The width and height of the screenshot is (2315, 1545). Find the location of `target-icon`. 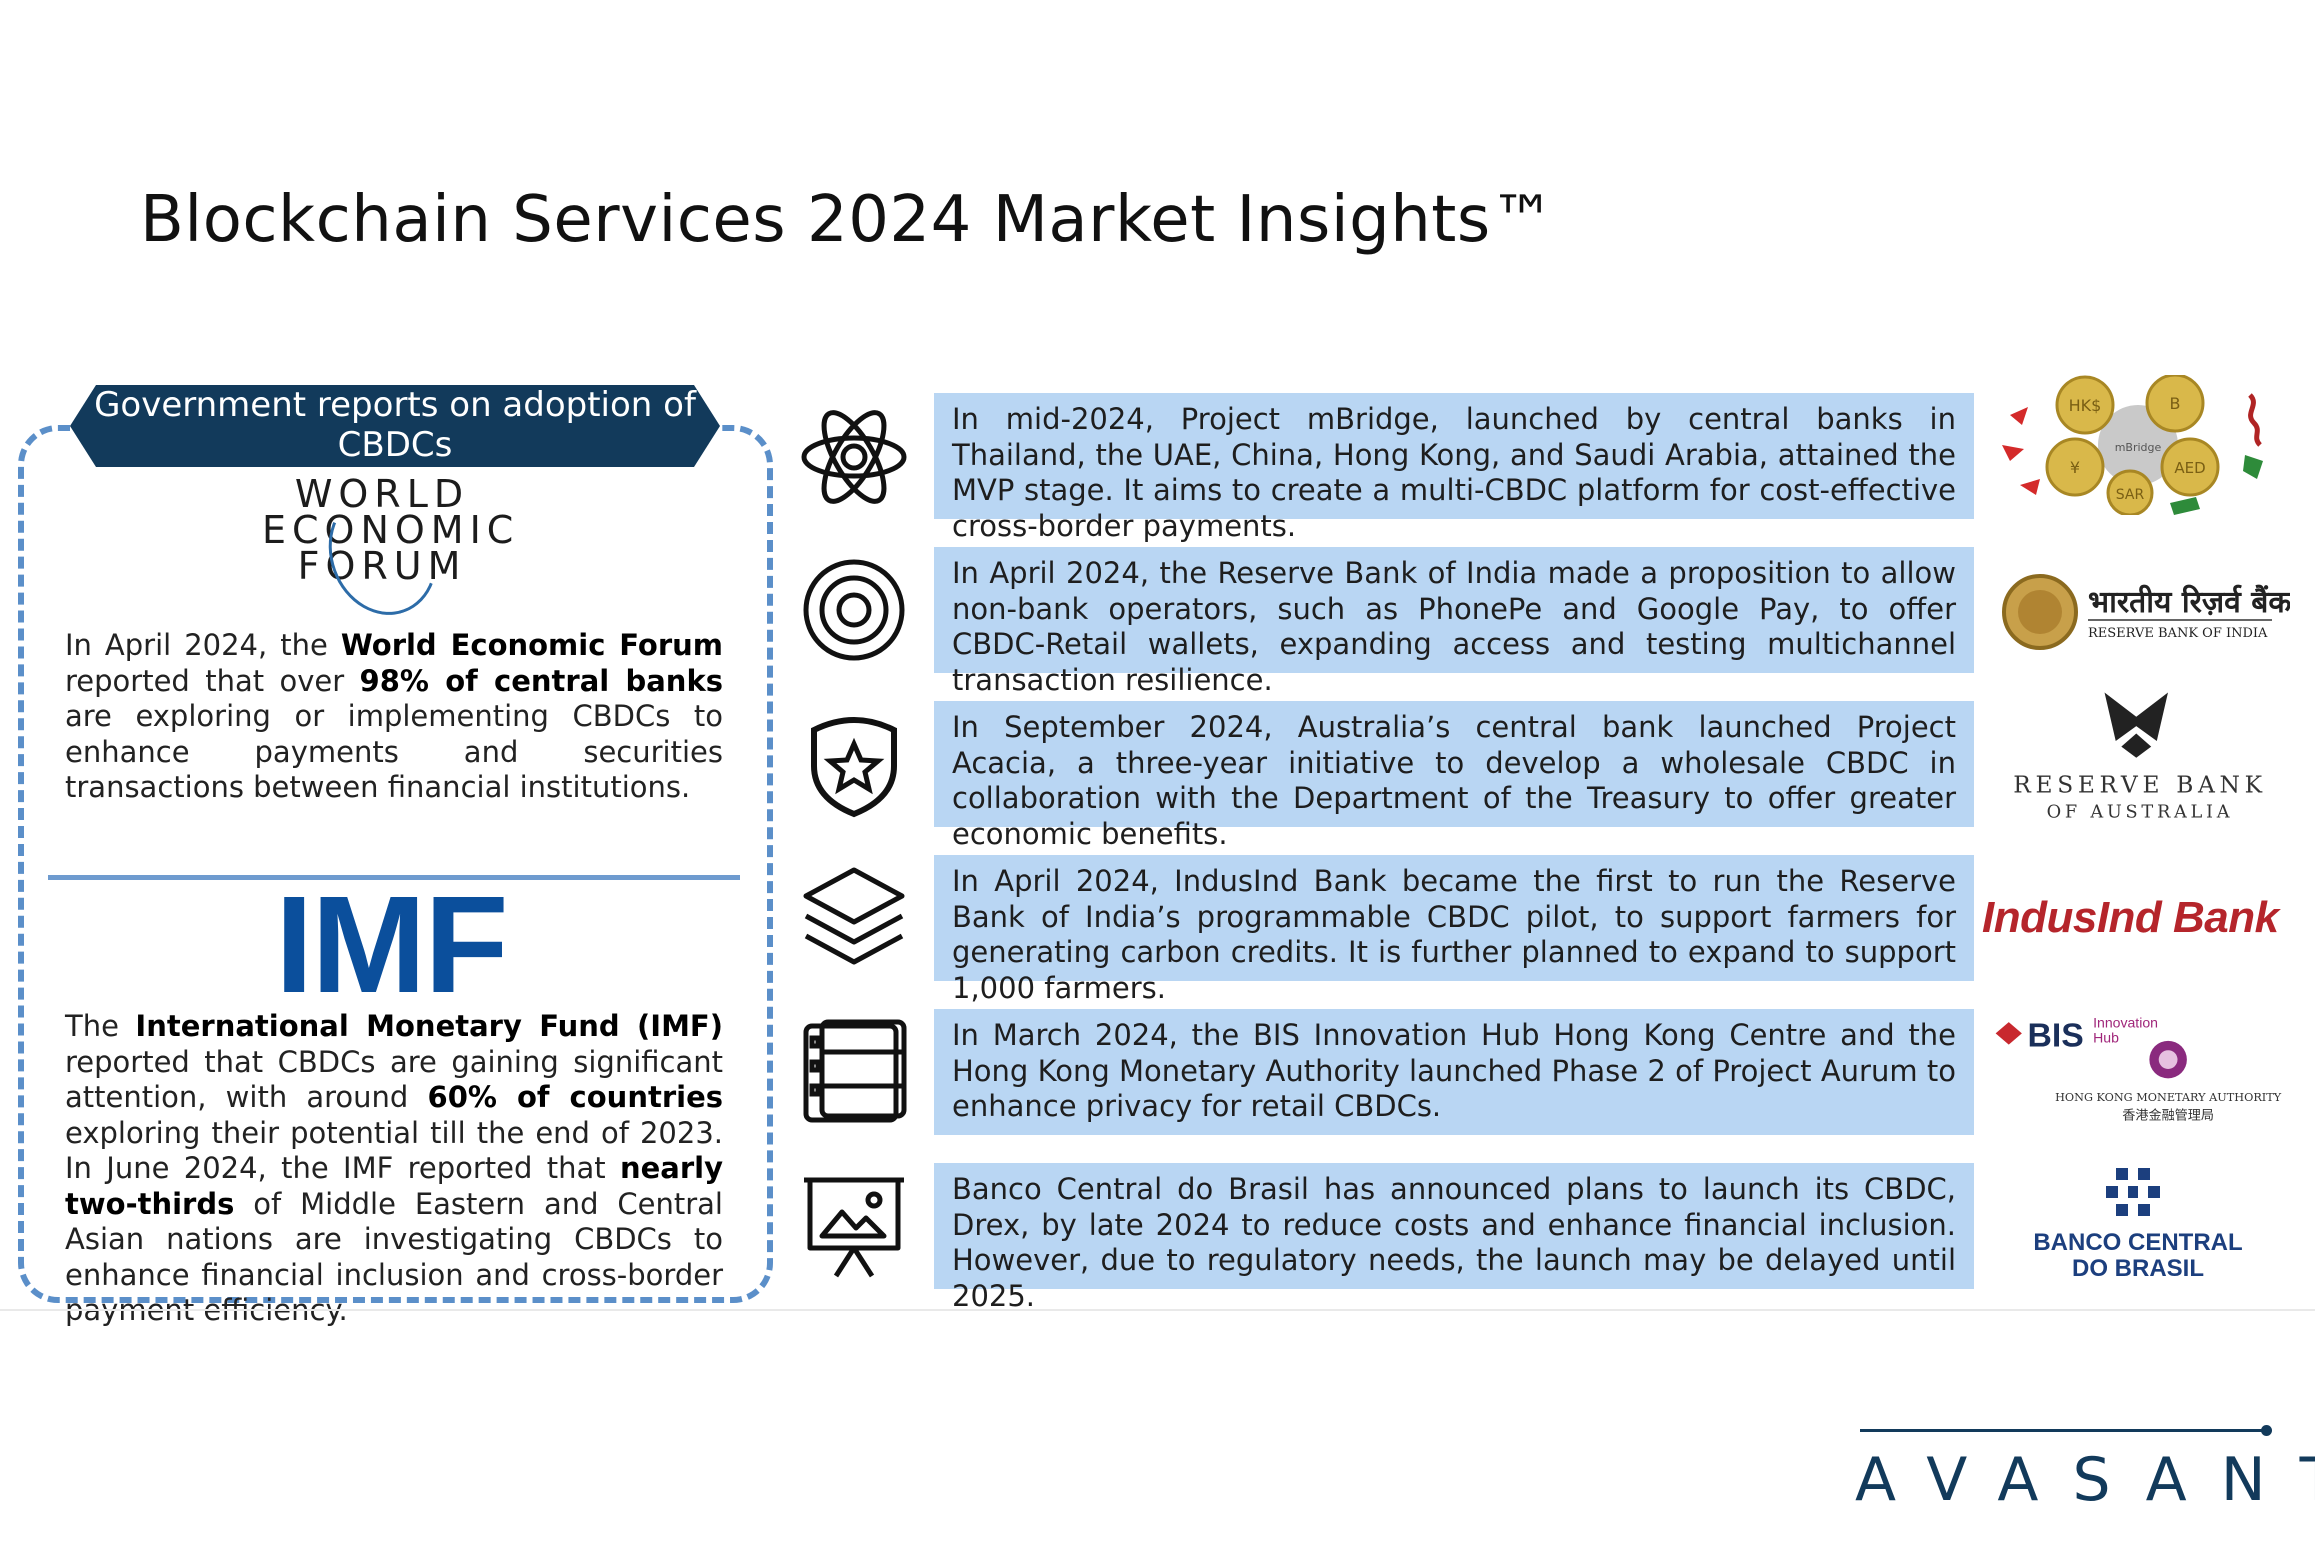

target-icon is located at coordinates (854, 610).